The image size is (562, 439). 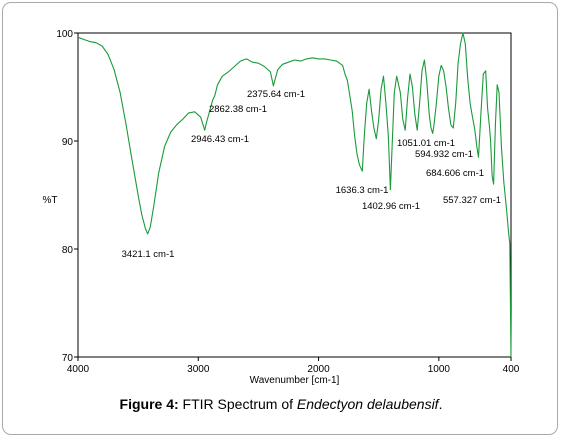 I want to click on caption-species: Endectyon delaubensif, so click(x=367, y=404).